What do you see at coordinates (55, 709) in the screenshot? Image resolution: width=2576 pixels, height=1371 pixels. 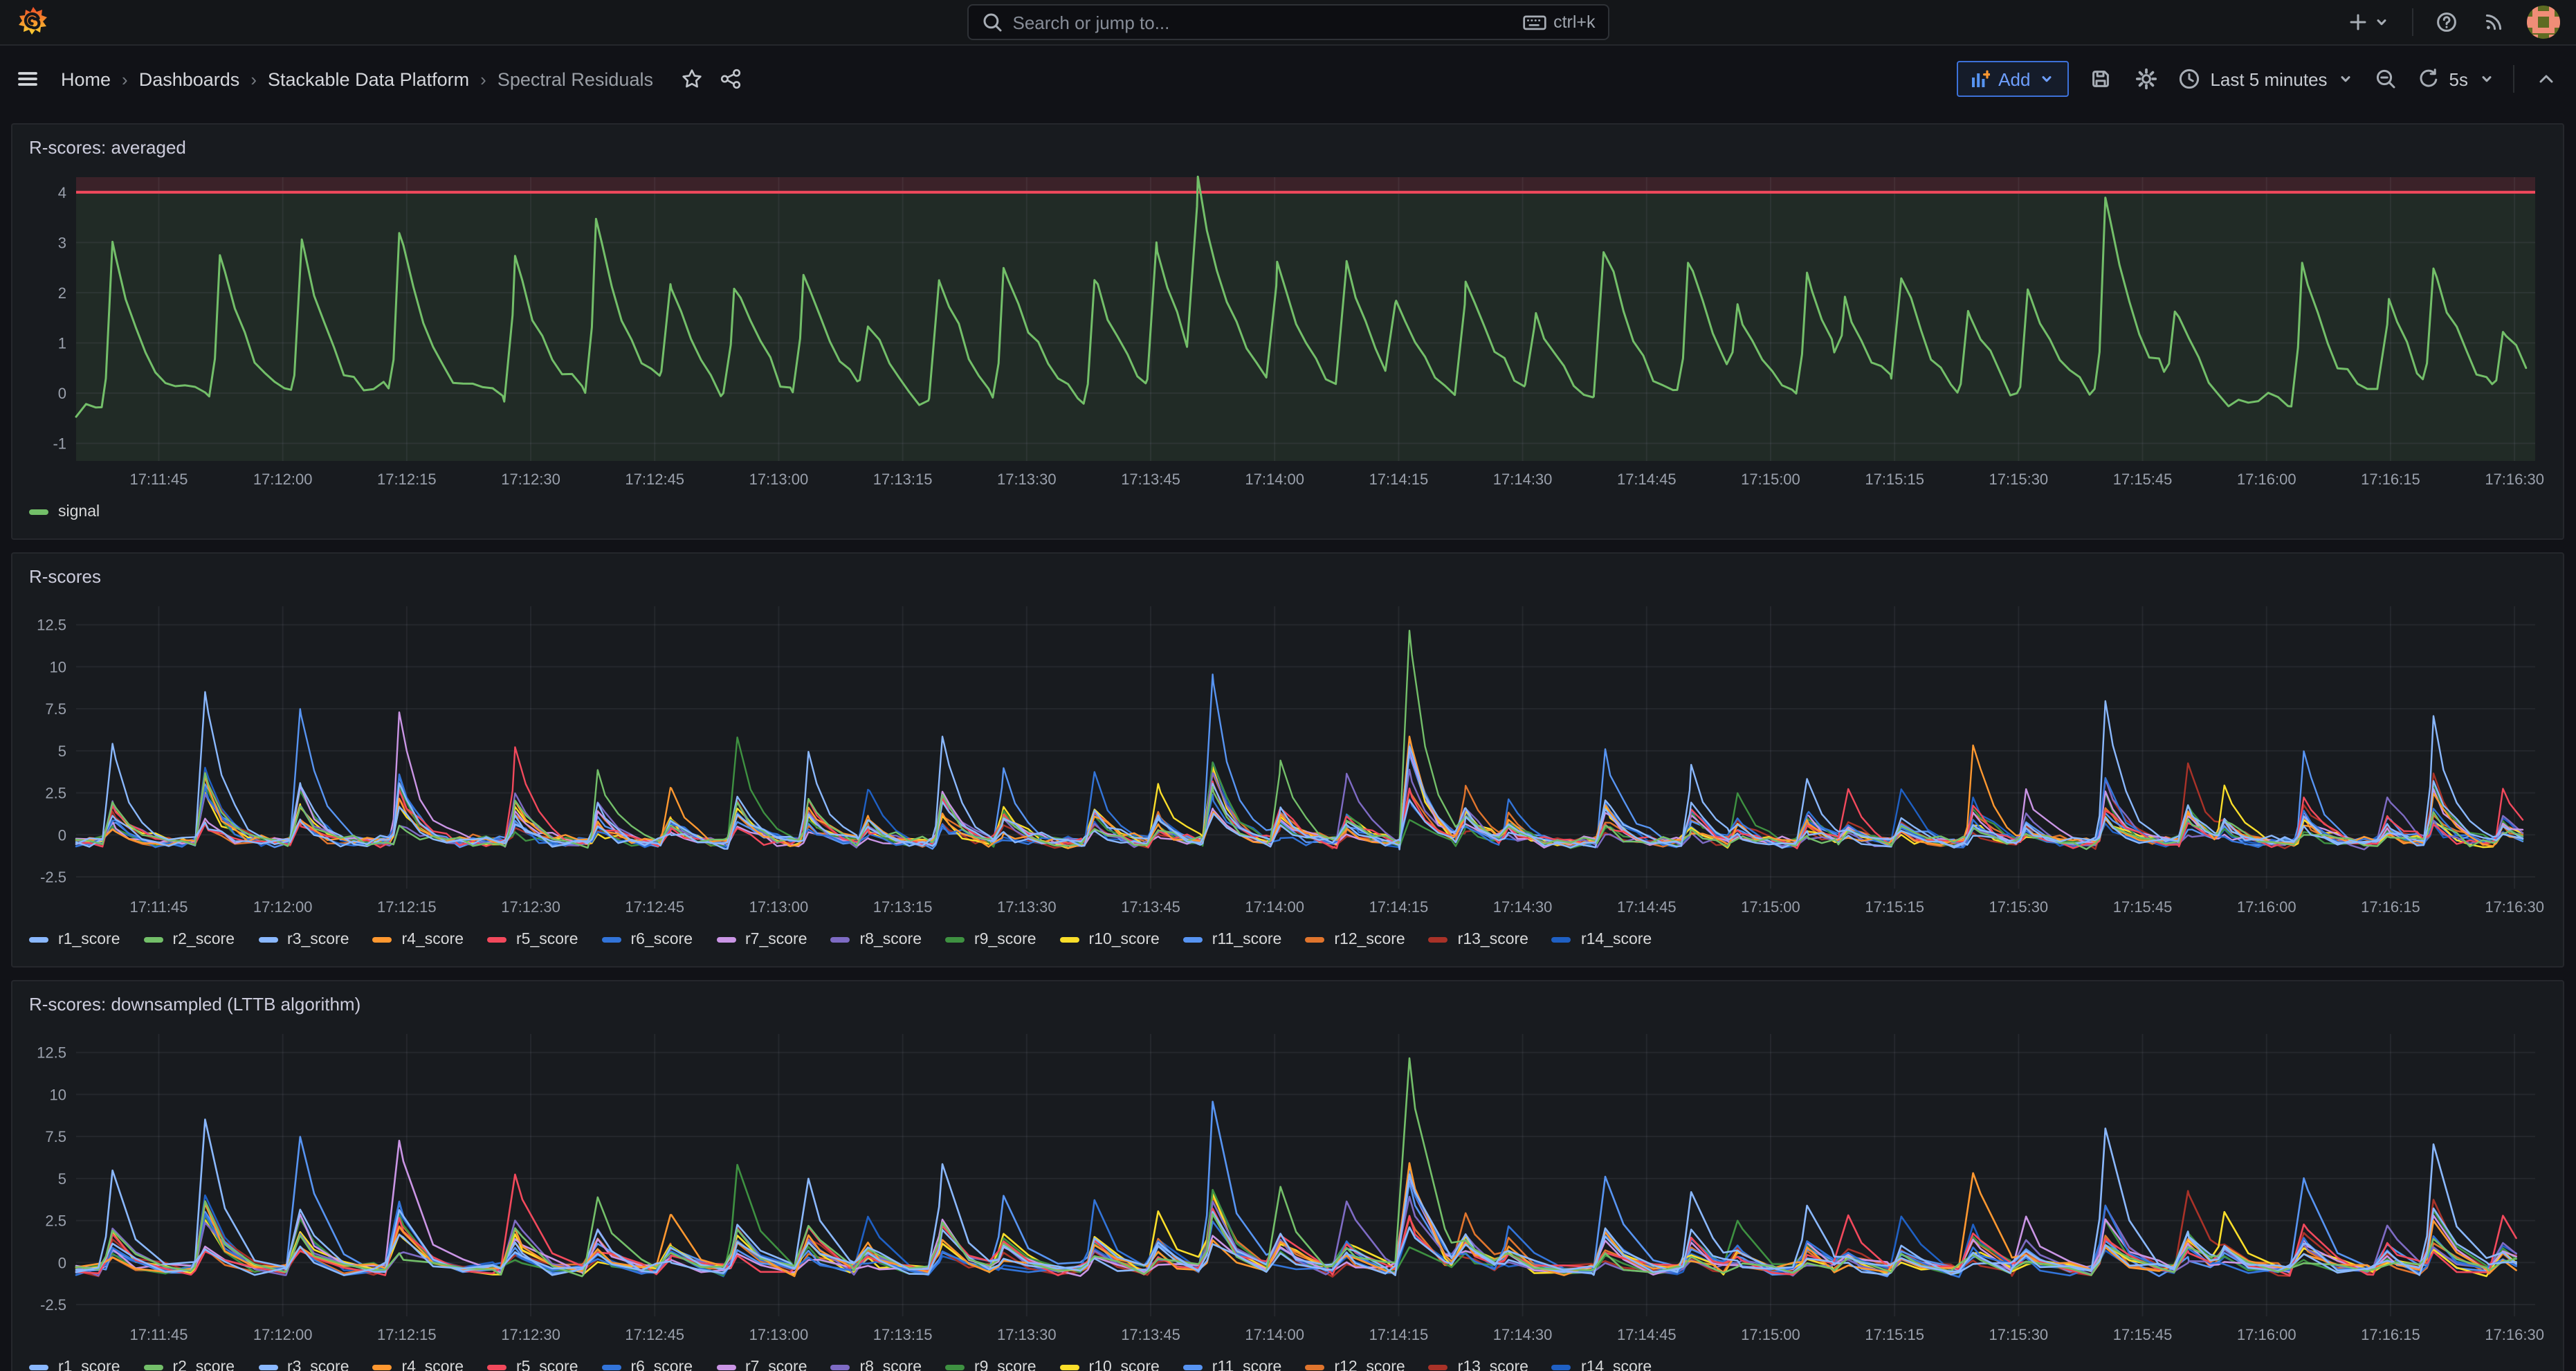 I see `y-axis-label: 7.5` at bounding box center [55, 709].